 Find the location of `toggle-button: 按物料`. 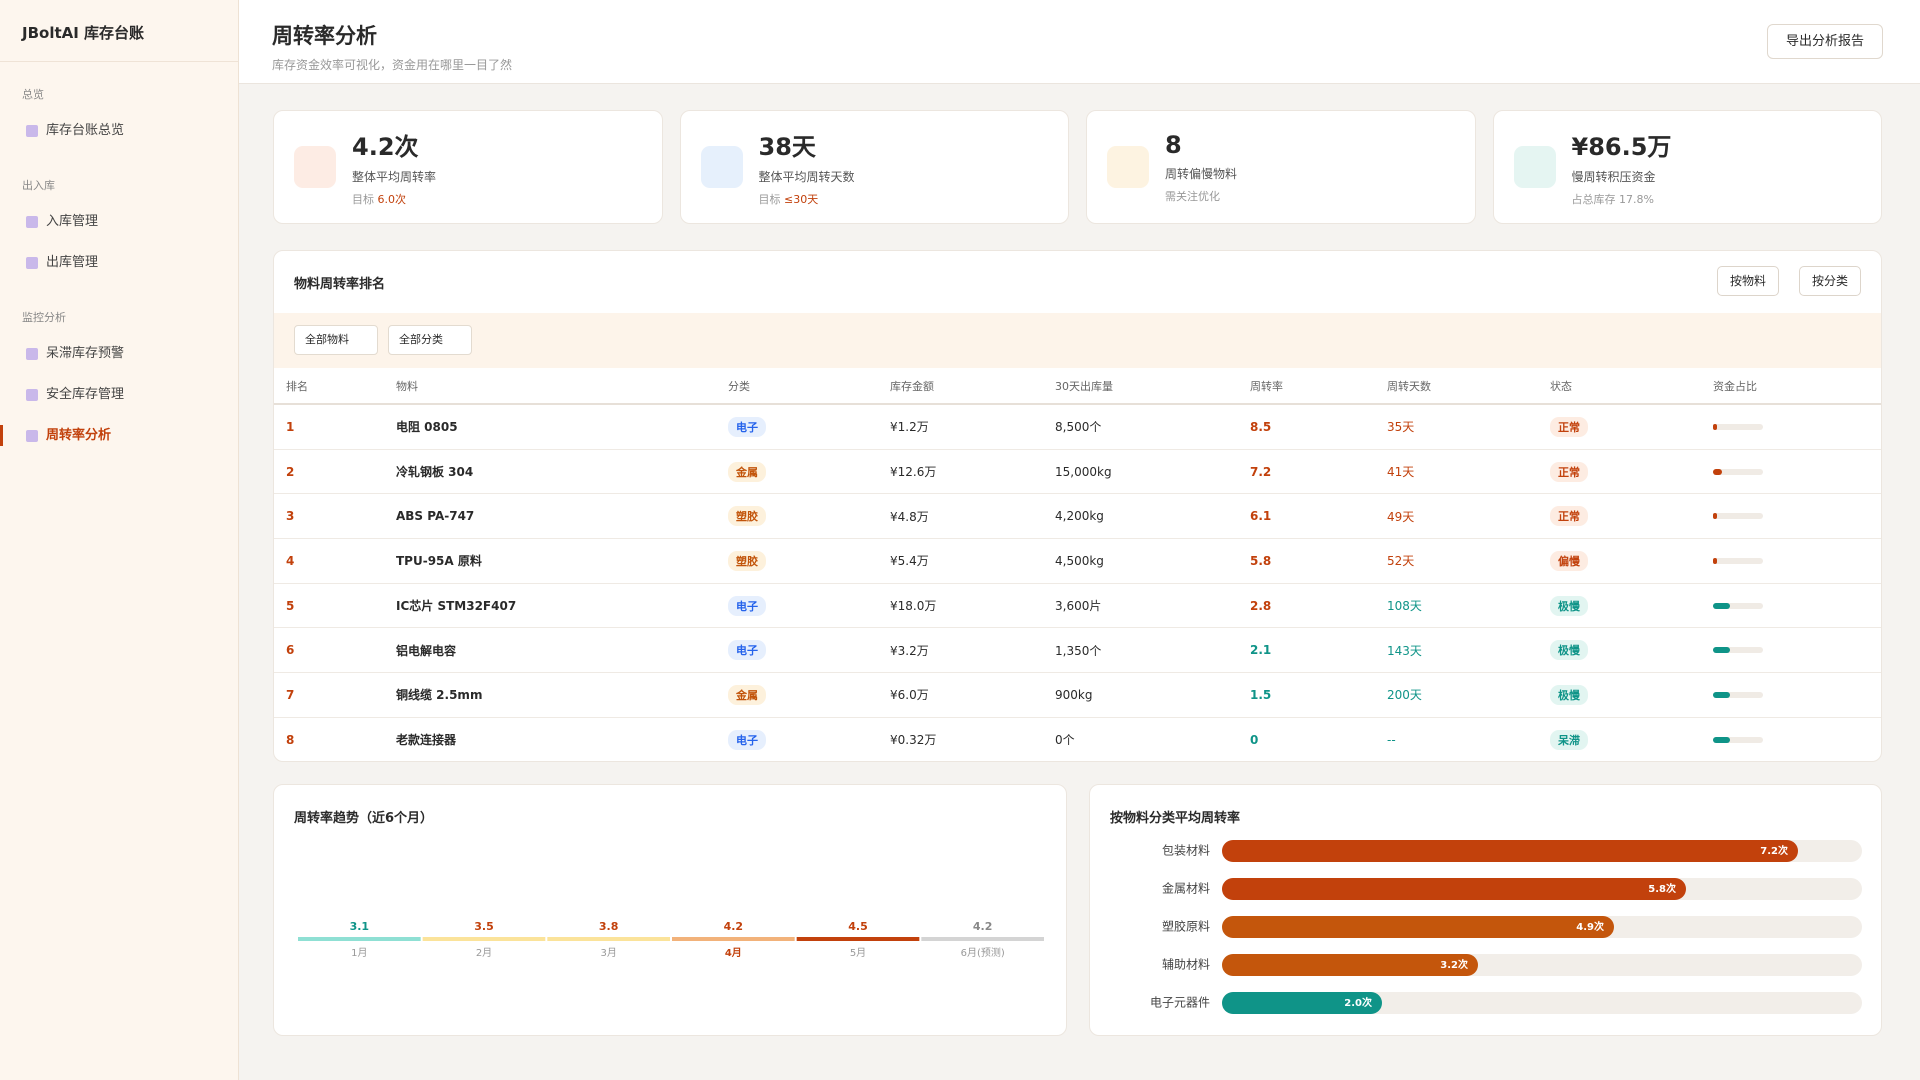

toggle-button: 按物料 is located at coordinates (1747, 281).